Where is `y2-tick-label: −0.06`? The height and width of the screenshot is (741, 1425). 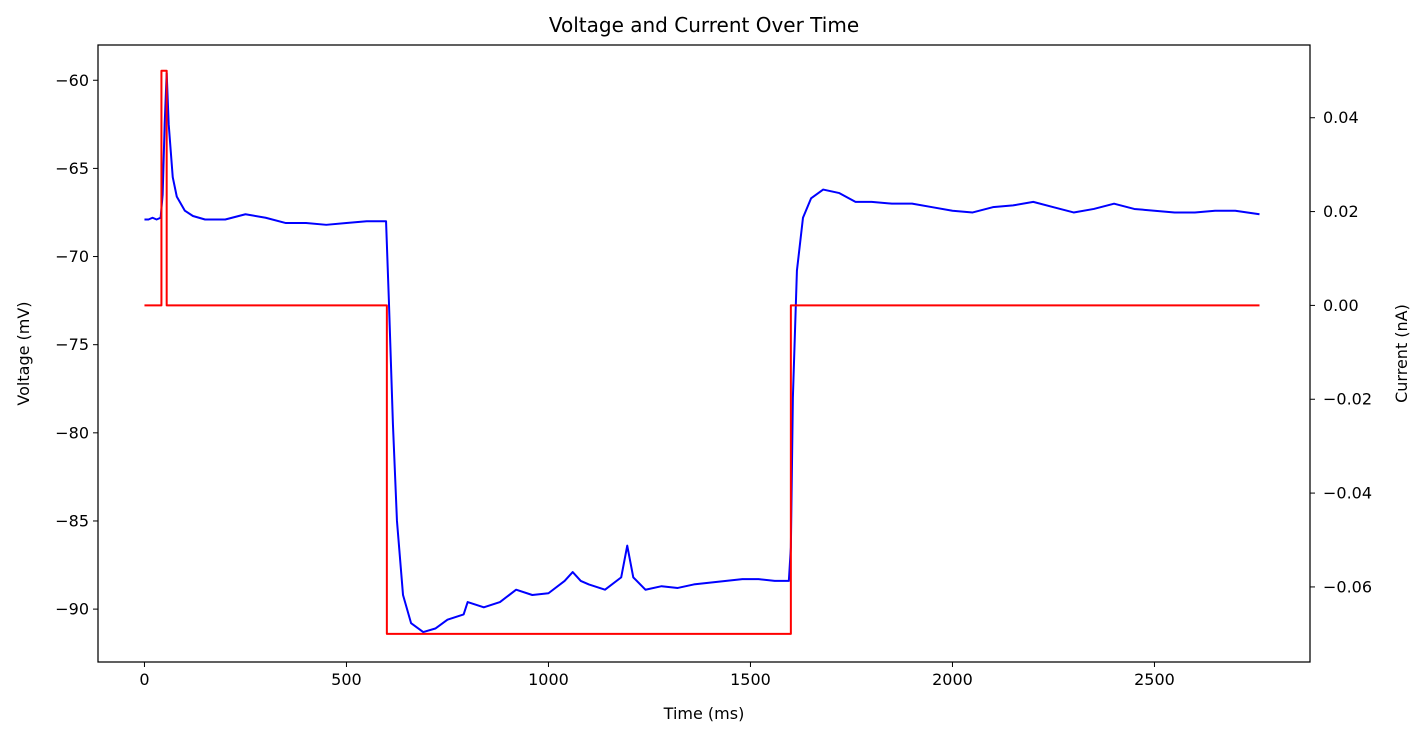
y2-tick-label: −0.06 is located at coordinates (1347, 586).